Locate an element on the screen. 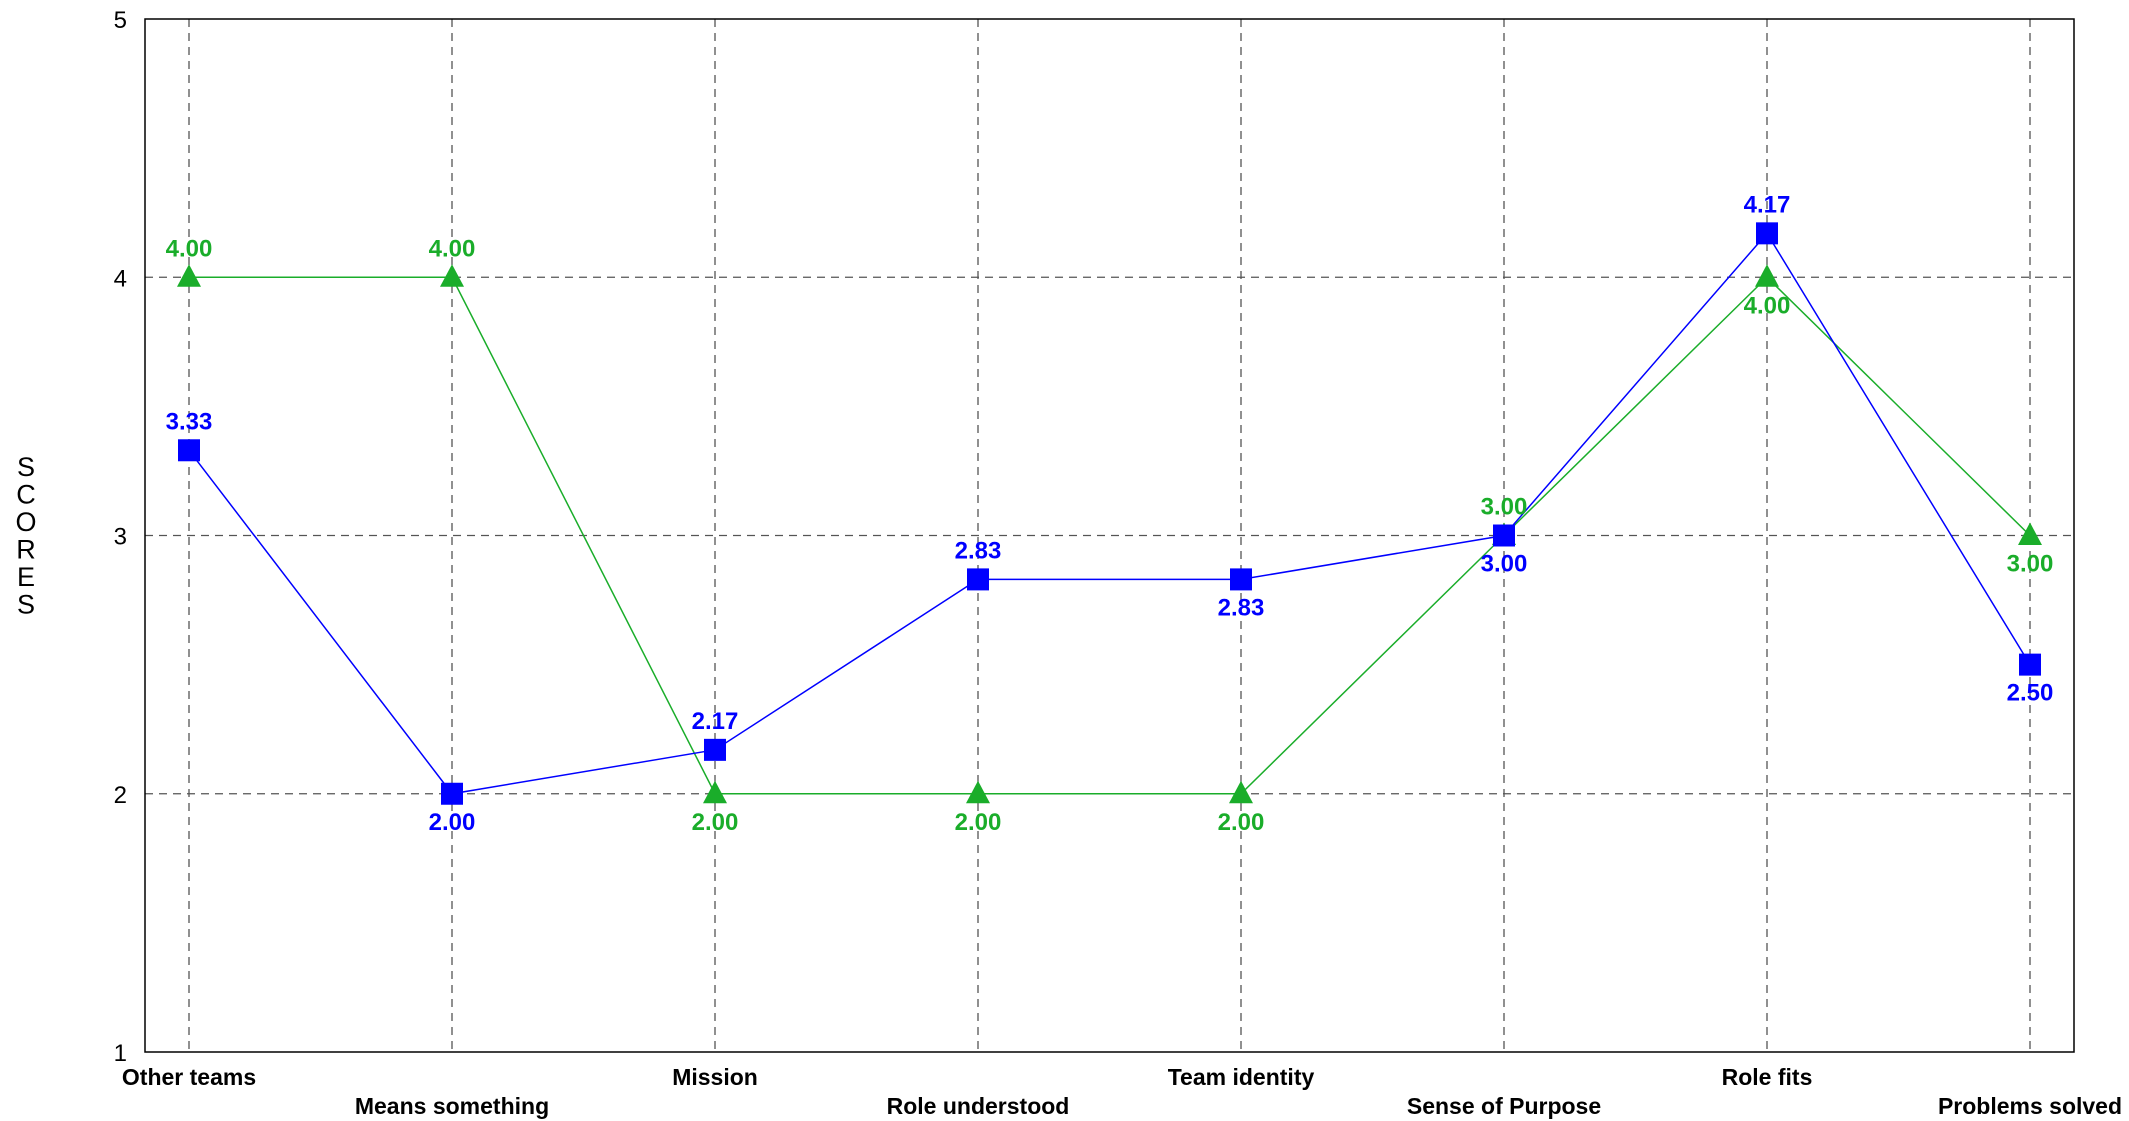 The height and width of the screenshot is (1121, 2129). y-axis-ticks: 1 2 3 4 5 is located at coordinates (120, 537).